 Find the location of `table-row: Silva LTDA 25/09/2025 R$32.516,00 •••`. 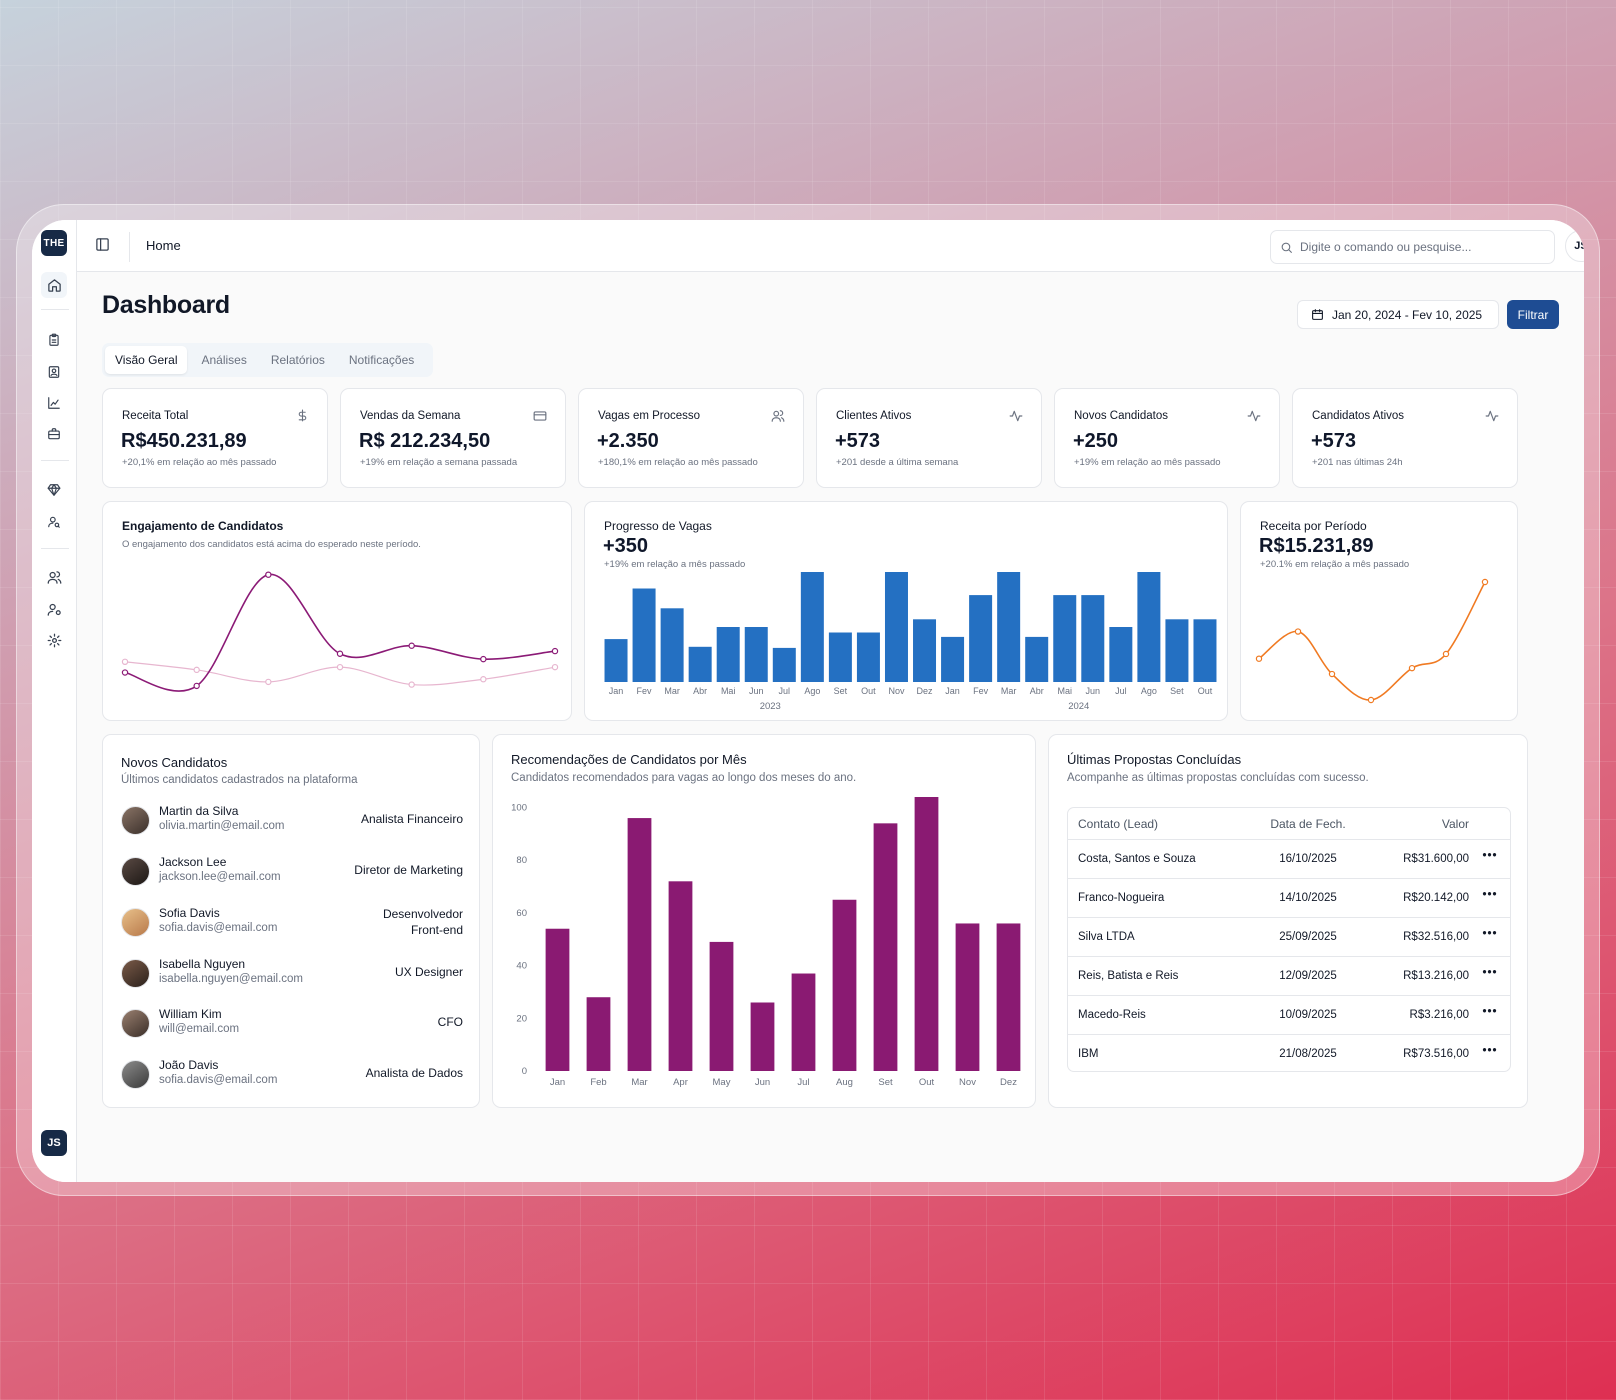

table-row: Silva LTDA 25/09/2025 R$32.516,00 ••• is located at coordinates (1289, 937).